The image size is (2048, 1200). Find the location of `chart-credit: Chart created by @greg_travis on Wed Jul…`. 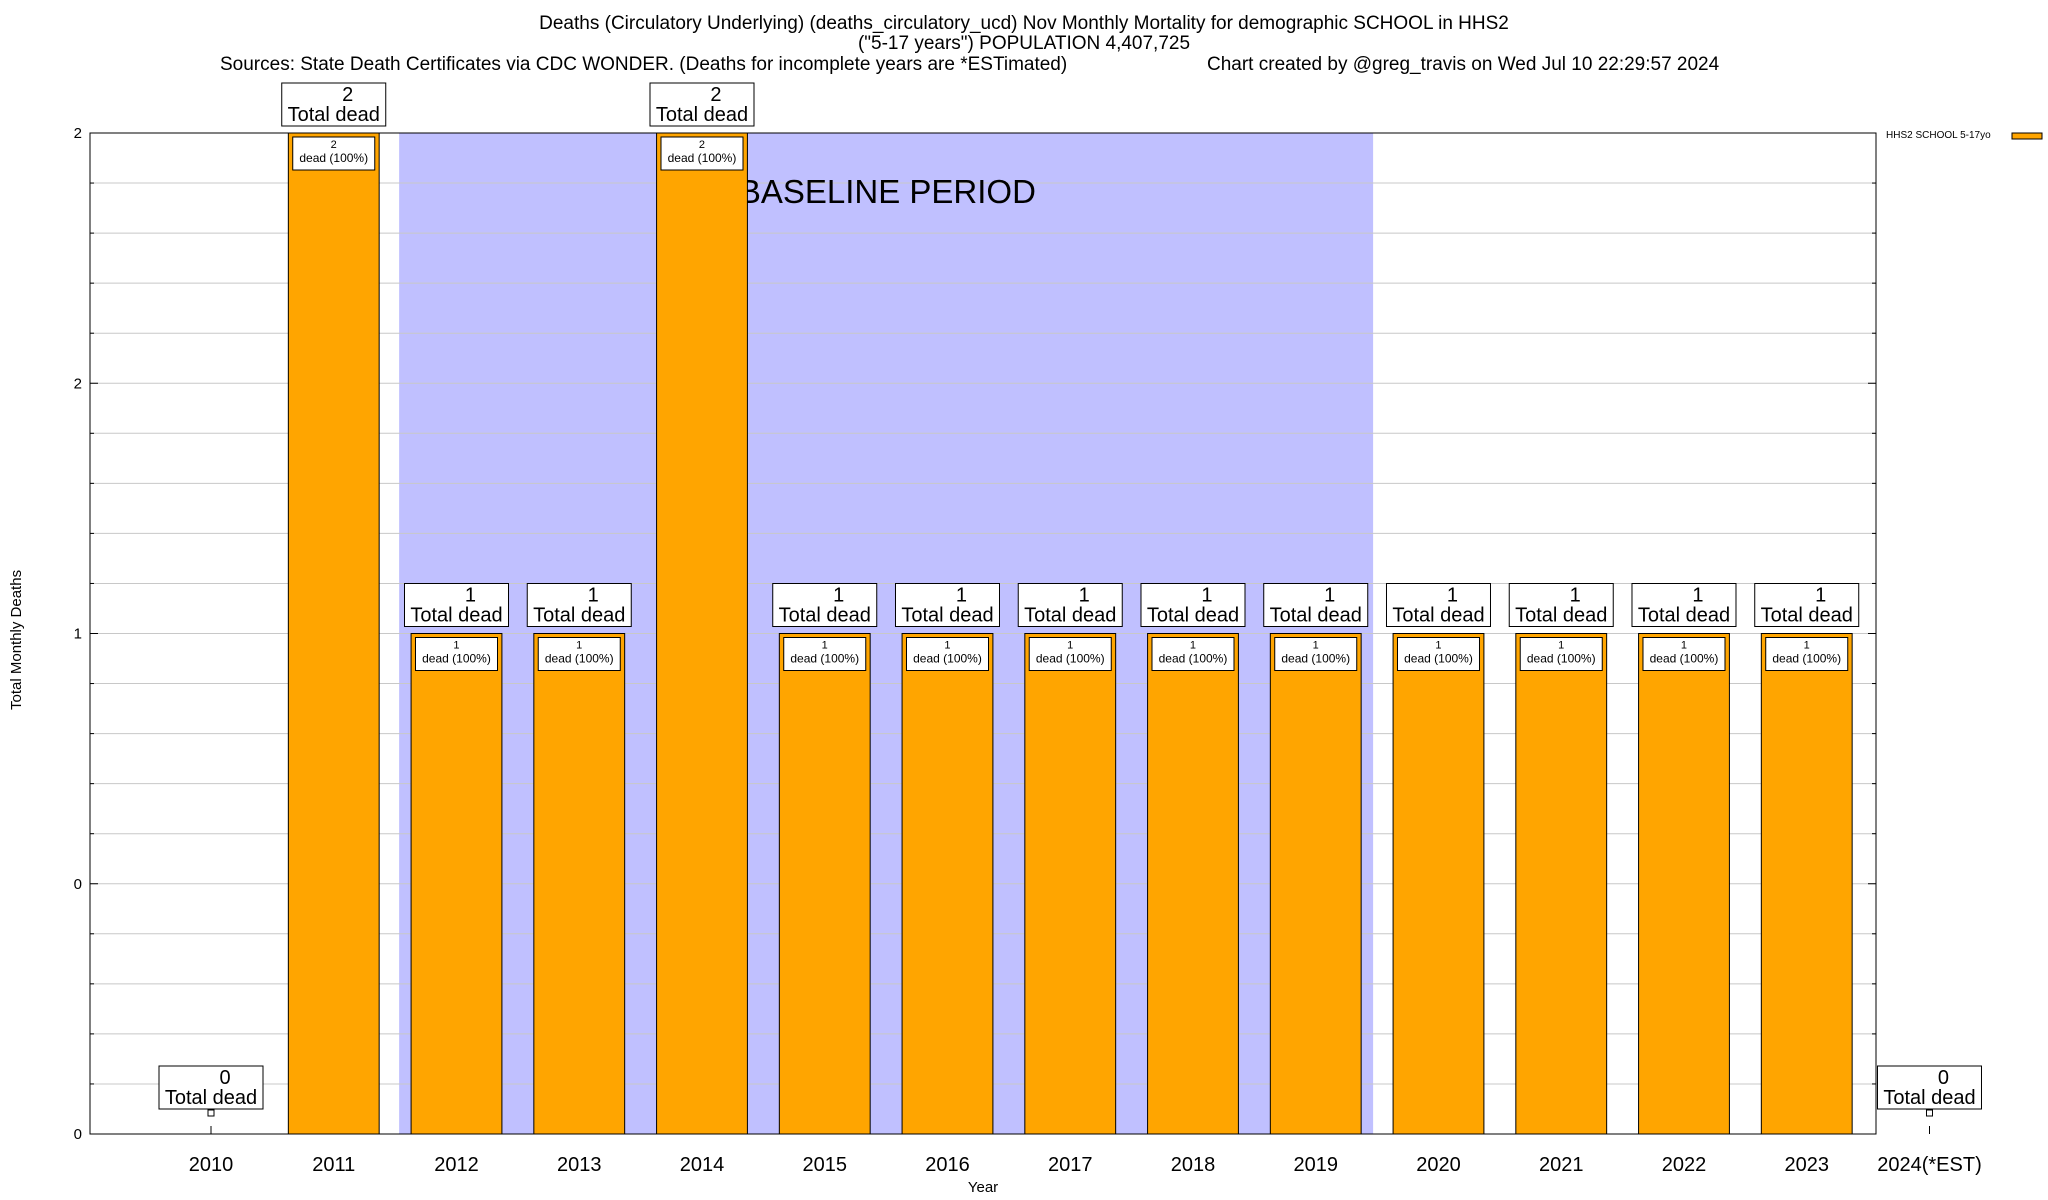

chart-credit: Chart created by @greg_travis on Wed Jul… is located at coordinates (1463, 64).